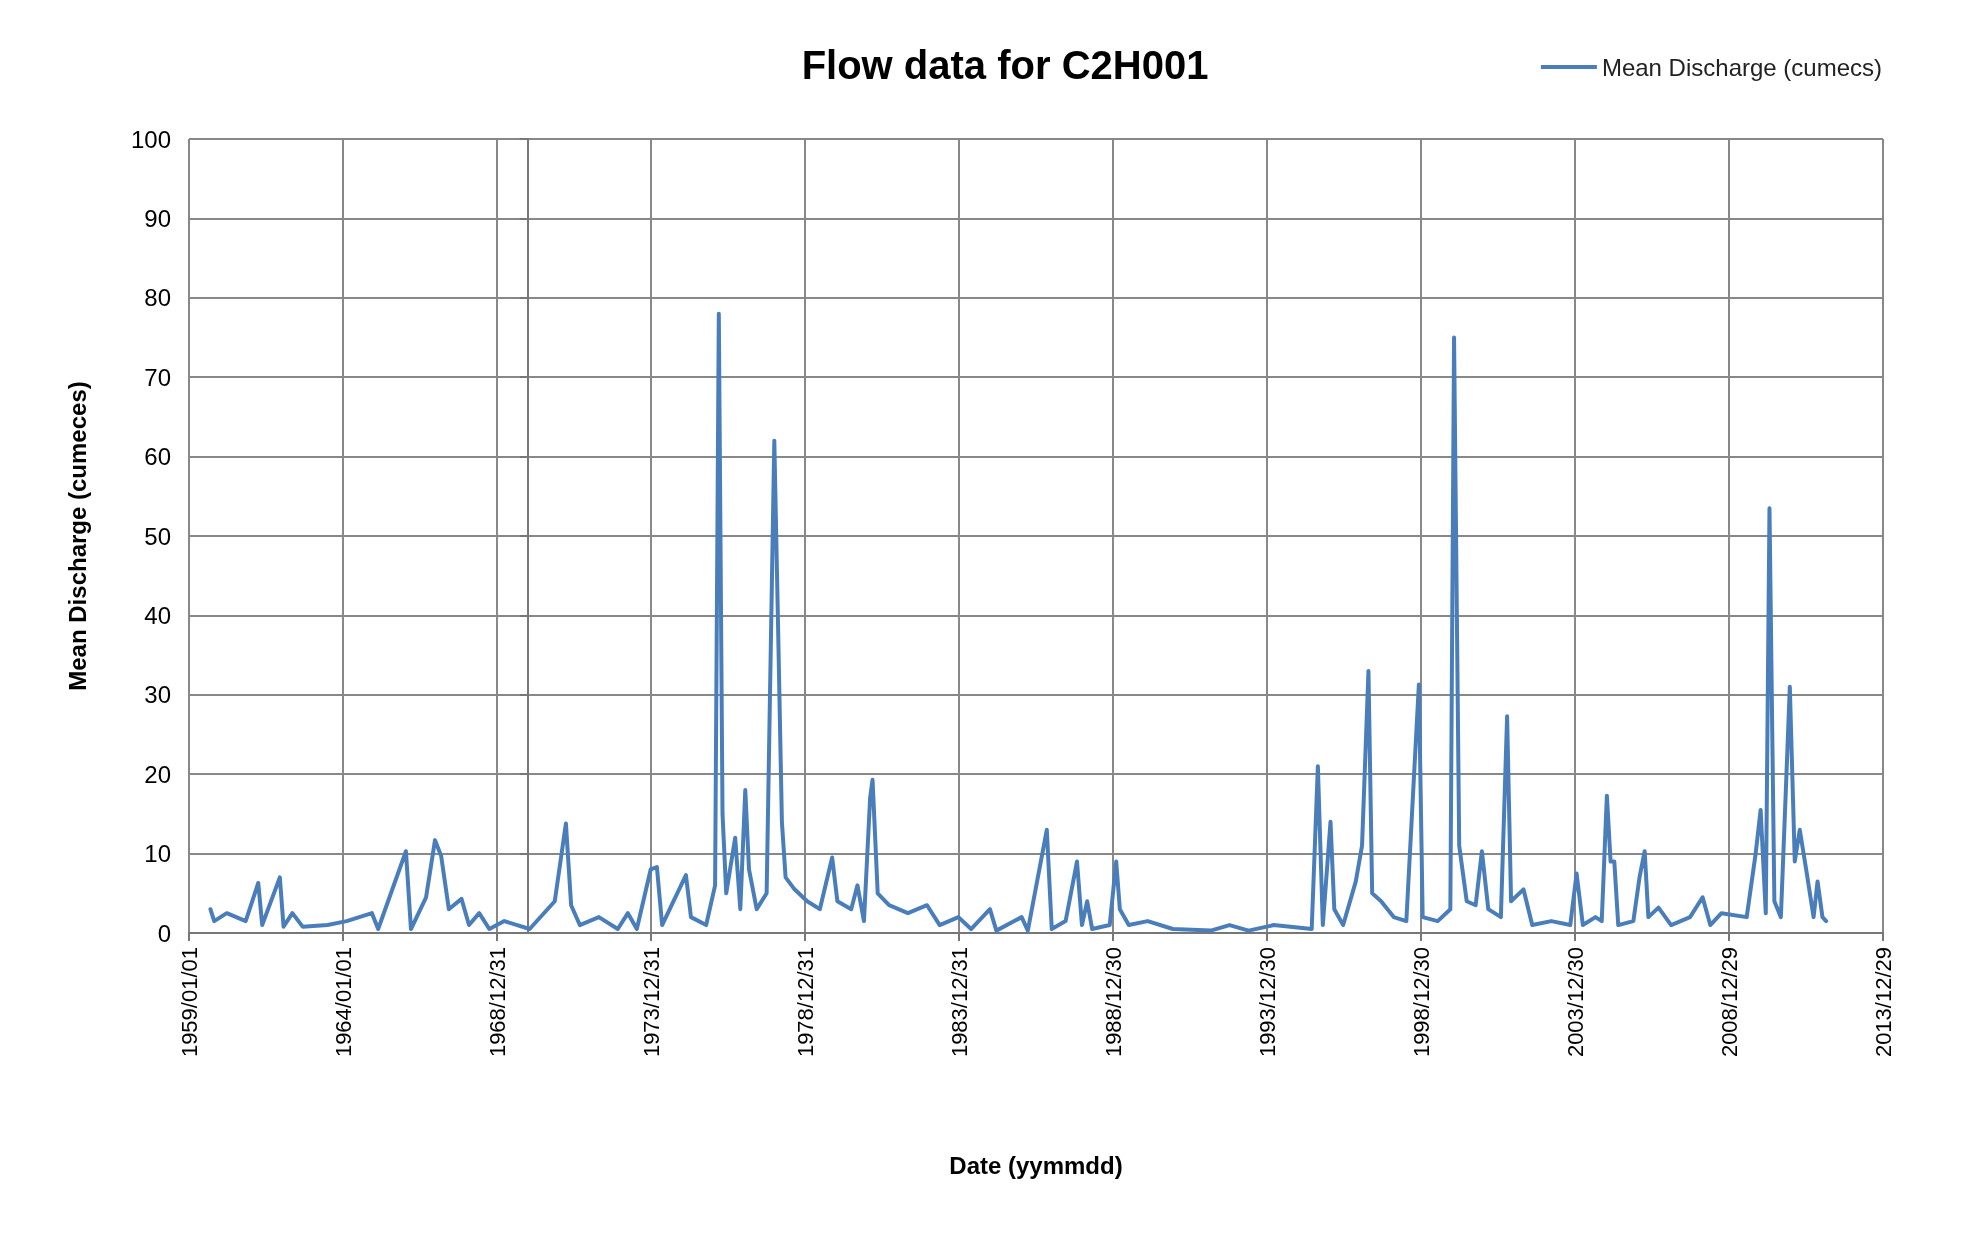  What do you see at coordinates (1729, 1002) in the screenshot?
I see `x-tick-label: 2008/12/29` at bounding box center [1729, 1002].